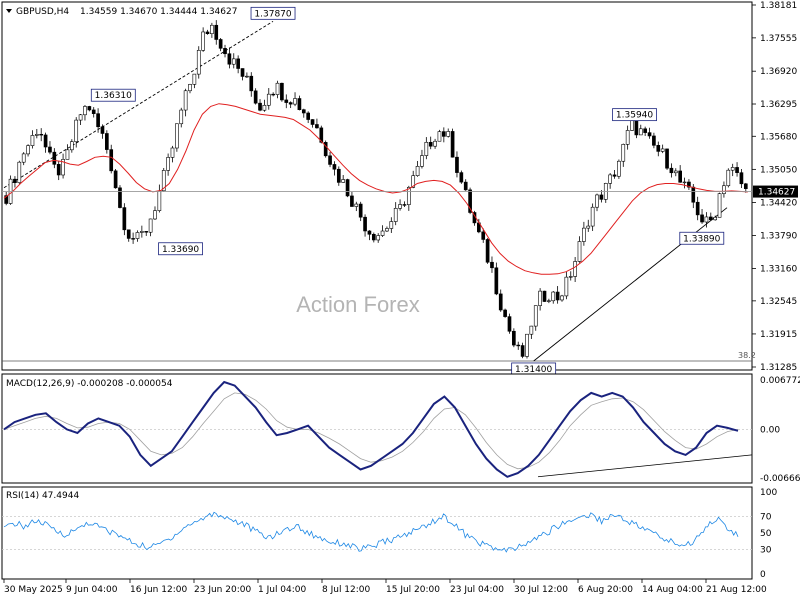  I want to click on rsi-gridlines, so click(377, 533).